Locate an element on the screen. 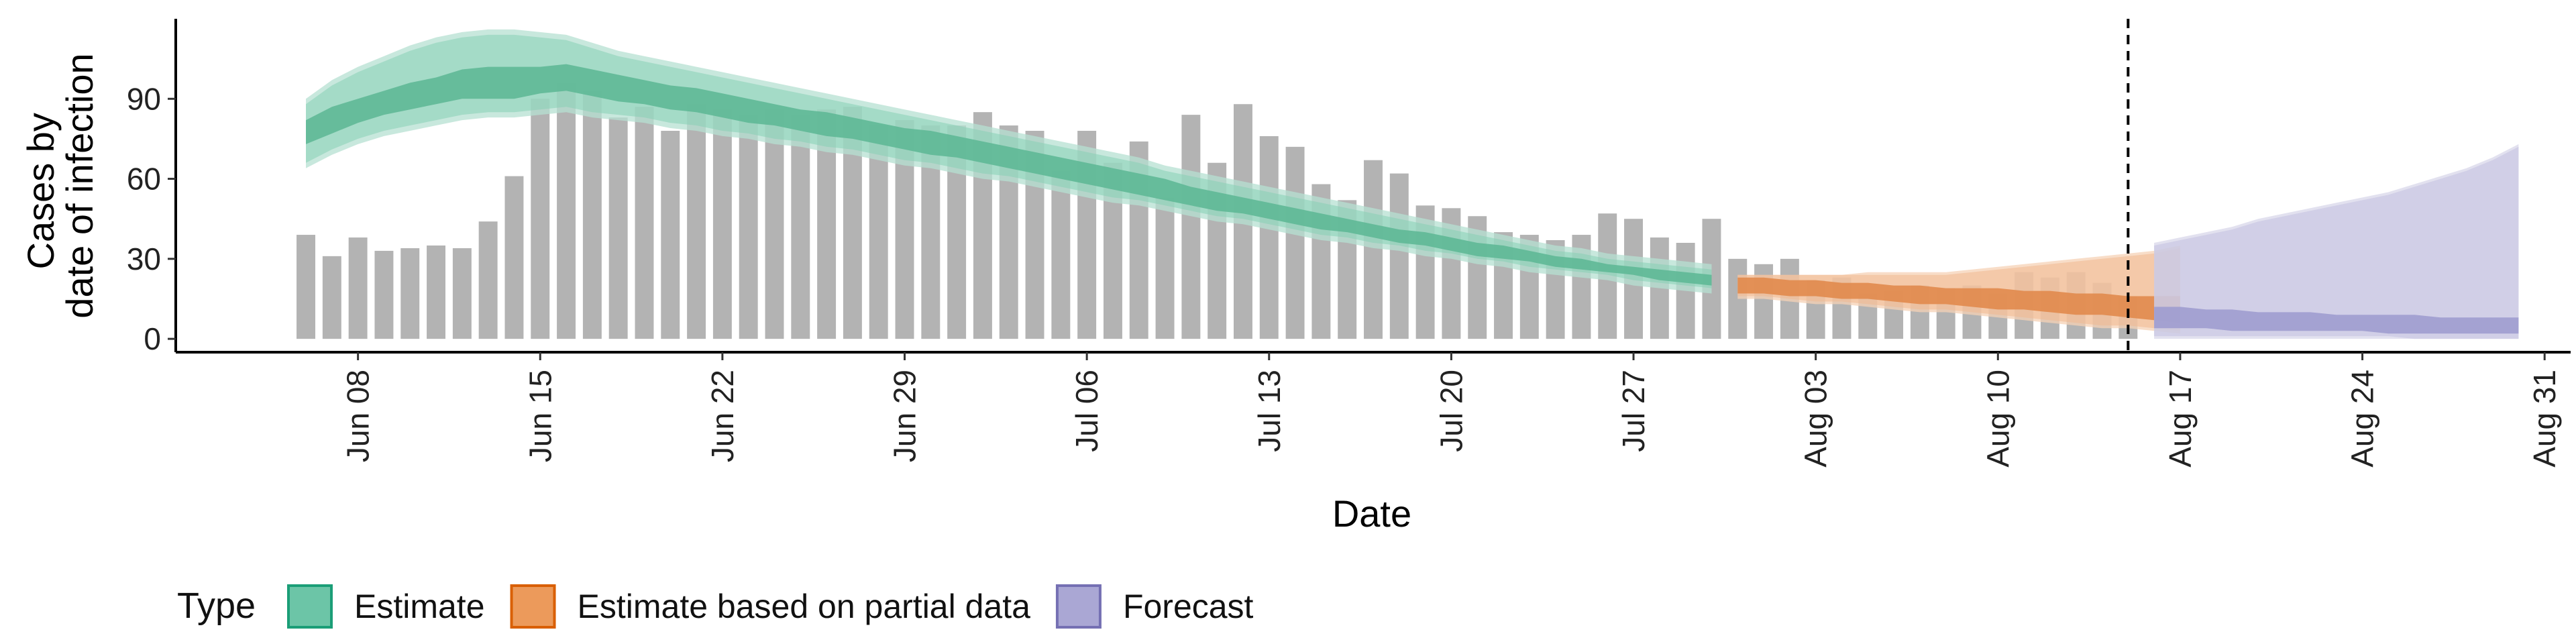  y-tick-label: 0 is located at coordinates (152, 338).